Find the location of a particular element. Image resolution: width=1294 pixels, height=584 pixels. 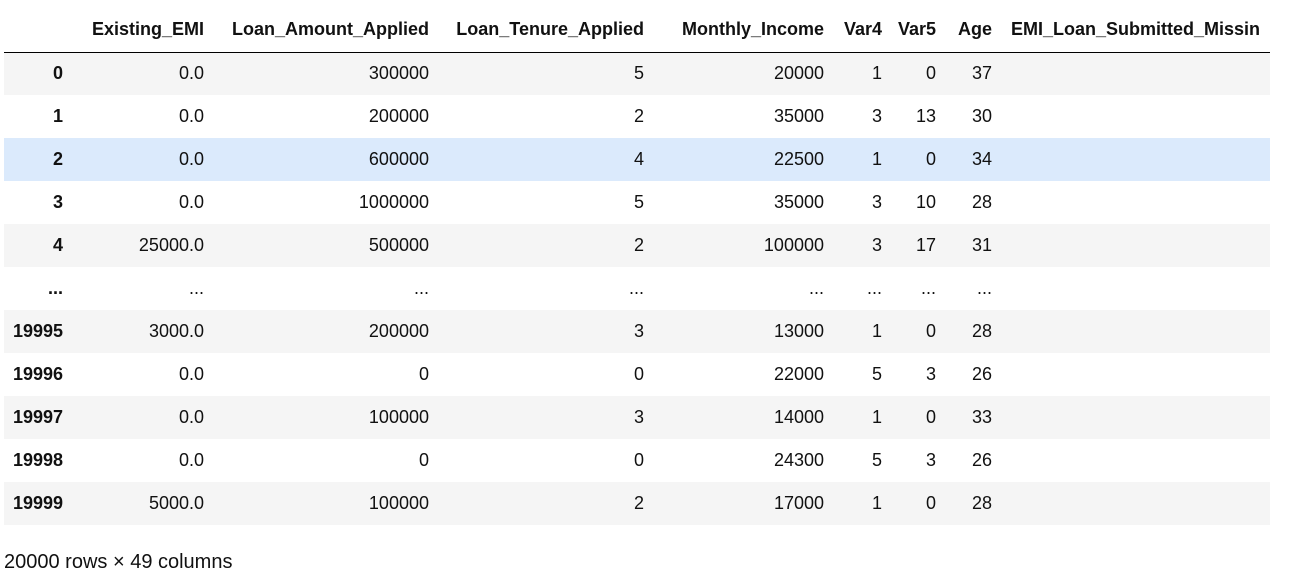

table-cell: 13 is located at coordinates (925, 116).